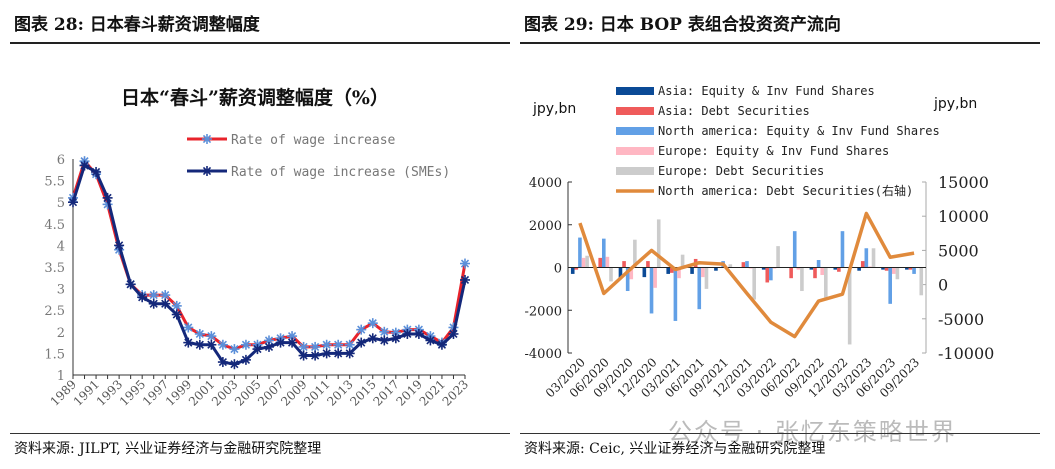 This screenshot has height=469, width=1055. I want to click on chart2-left-tick: -2000, so click(543, 311).